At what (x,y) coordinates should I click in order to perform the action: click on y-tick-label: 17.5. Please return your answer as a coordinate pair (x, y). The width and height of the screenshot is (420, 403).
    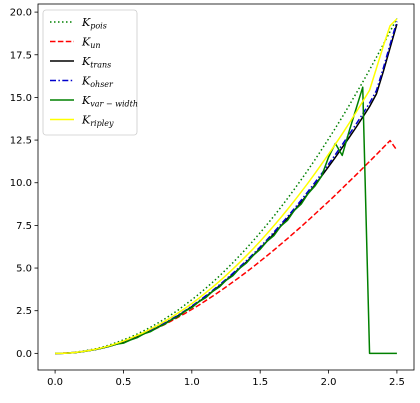
    Looking at the image, I should click on (21, 55).